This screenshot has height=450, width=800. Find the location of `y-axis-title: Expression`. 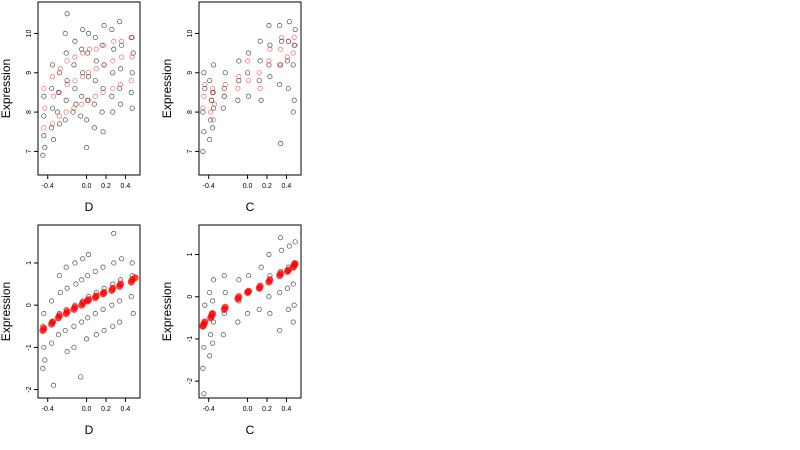

y-axis-title: Expression is located at coordinates (167, 311).